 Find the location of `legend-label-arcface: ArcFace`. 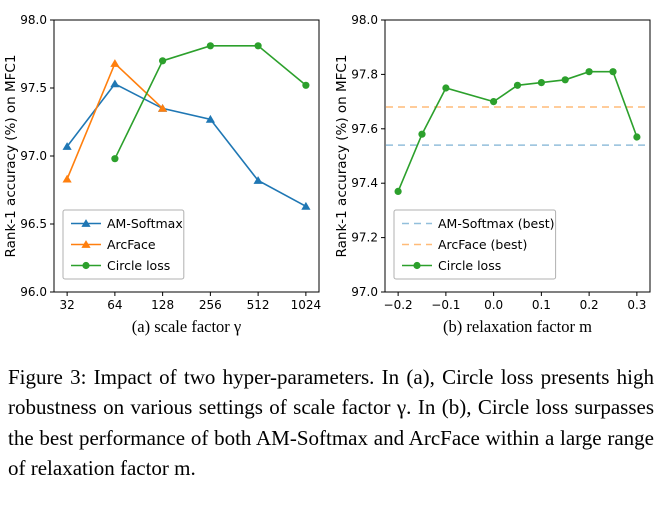

legend-label-arcface: ArcFace is located at coordinates (131, 244).